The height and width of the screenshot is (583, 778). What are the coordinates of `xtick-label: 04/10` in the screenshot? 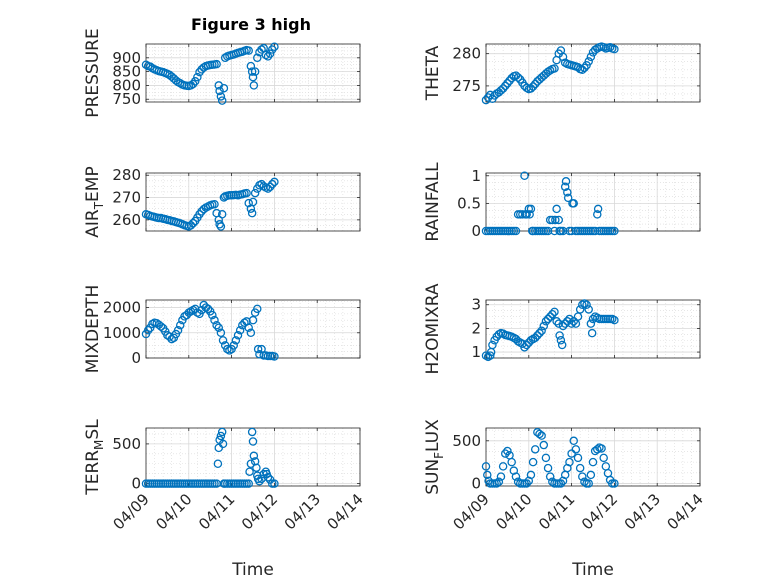 It's located at (513, 511).